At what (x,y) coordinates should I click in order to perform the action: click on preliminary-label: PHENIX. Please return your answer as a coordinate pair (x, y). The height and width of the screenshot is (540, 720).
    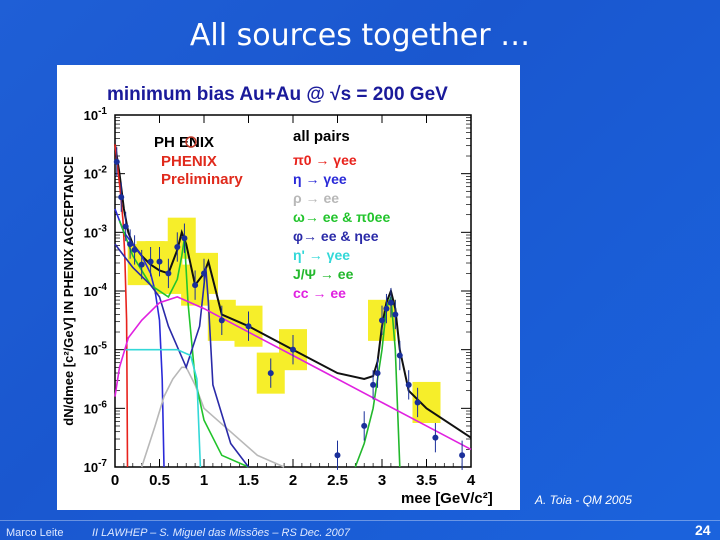
    Looking at the image, I should click on (189, 161).